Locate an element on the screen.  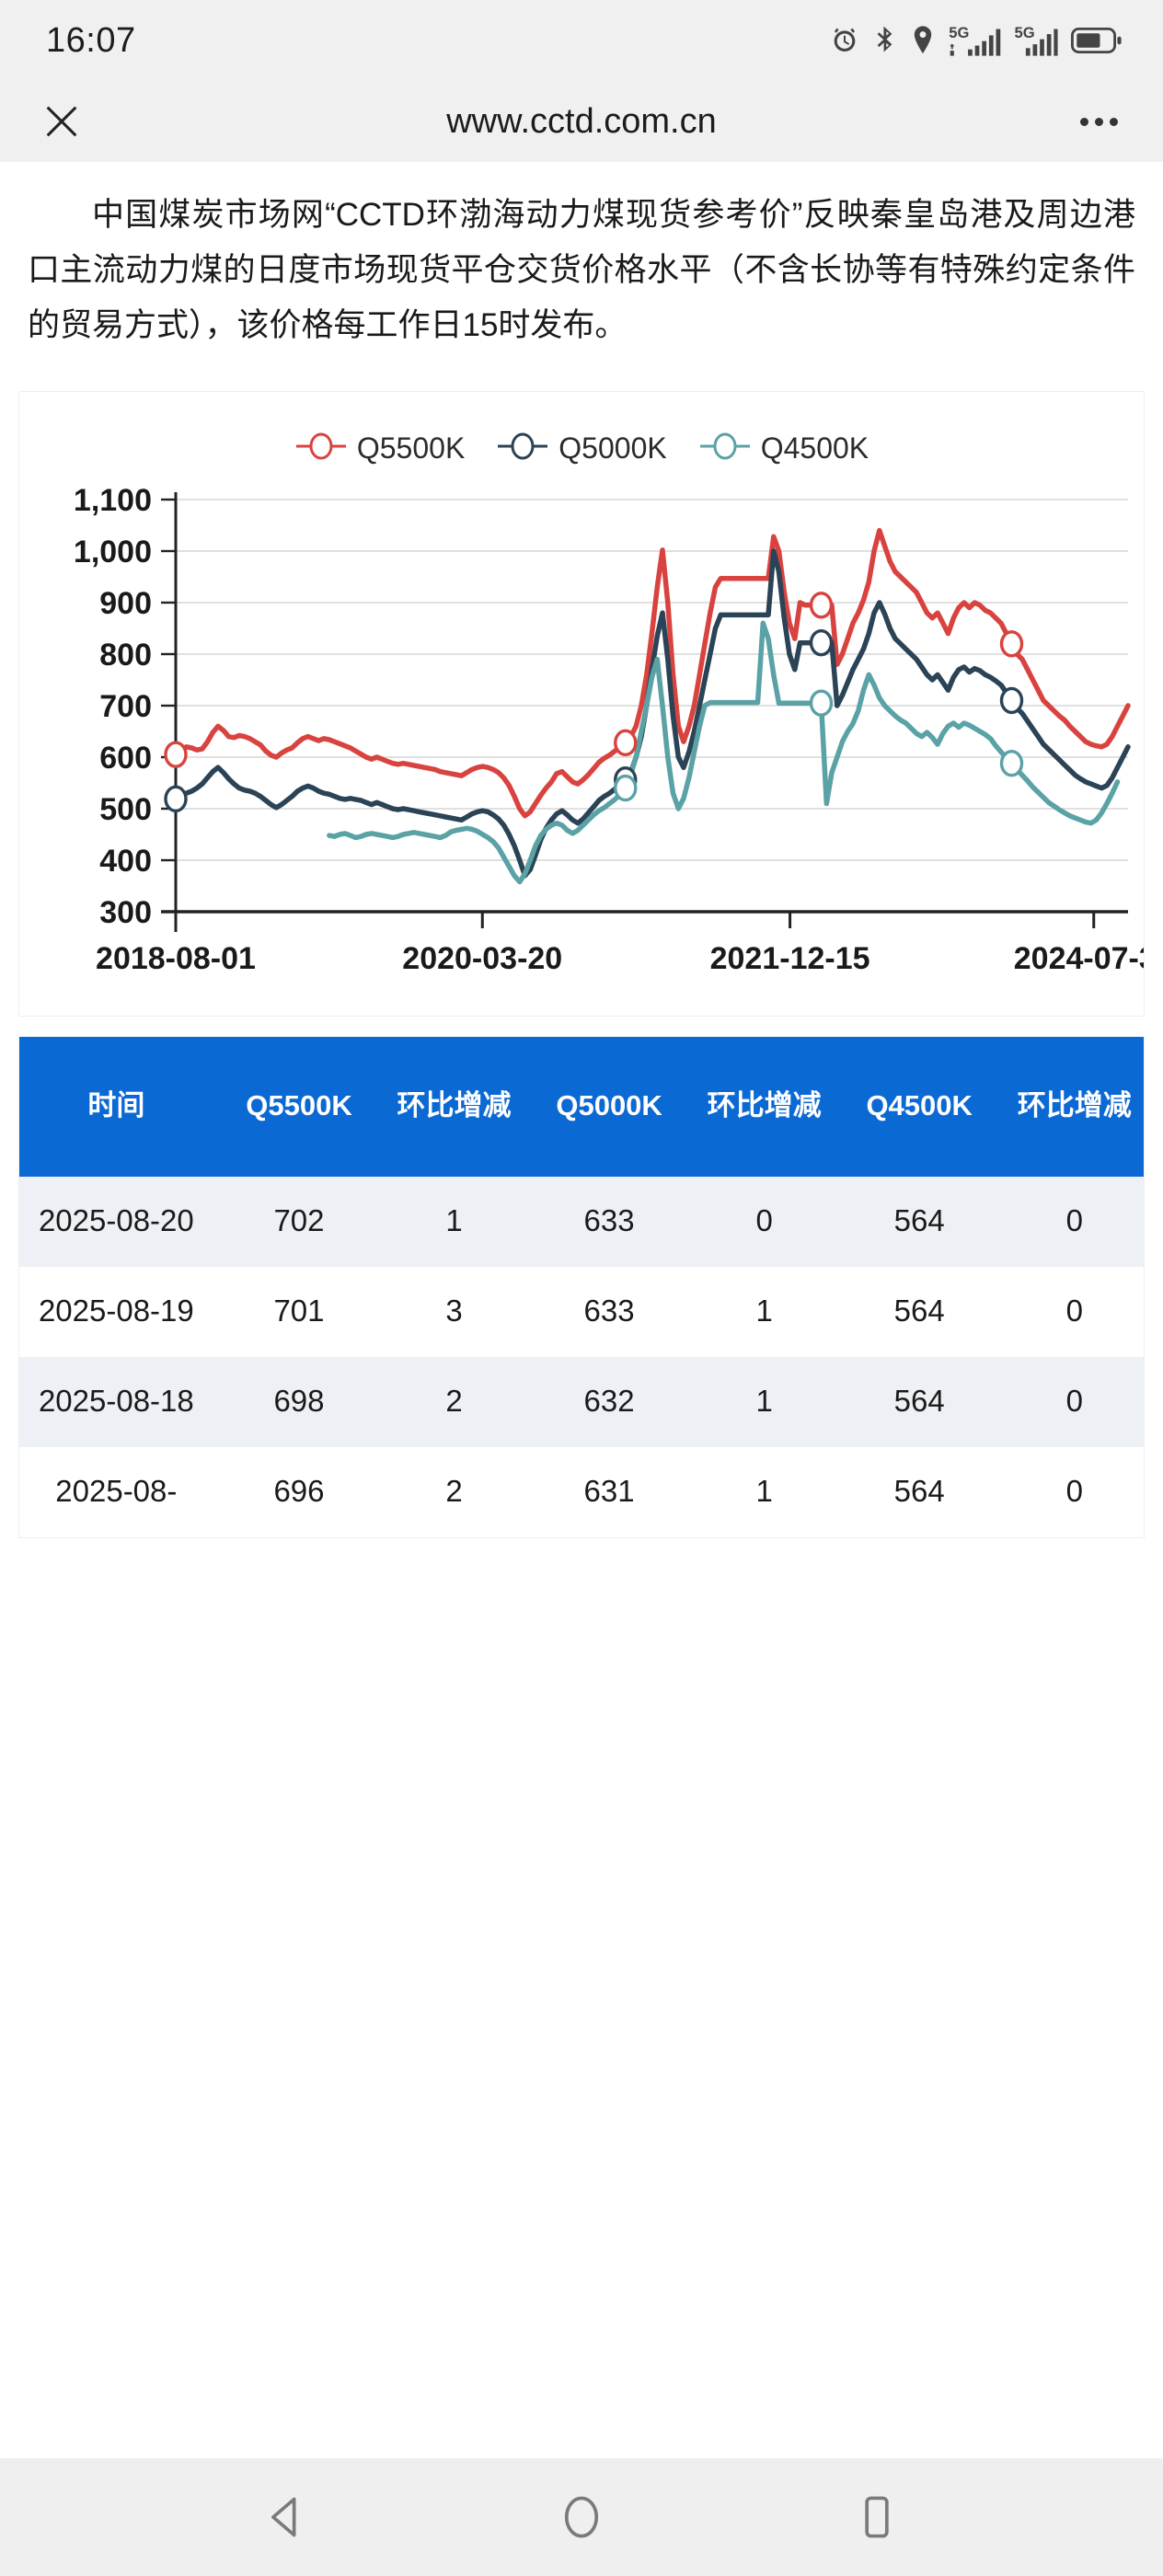
cell-q5500k: 696 is located at coordinates (299, 1491).